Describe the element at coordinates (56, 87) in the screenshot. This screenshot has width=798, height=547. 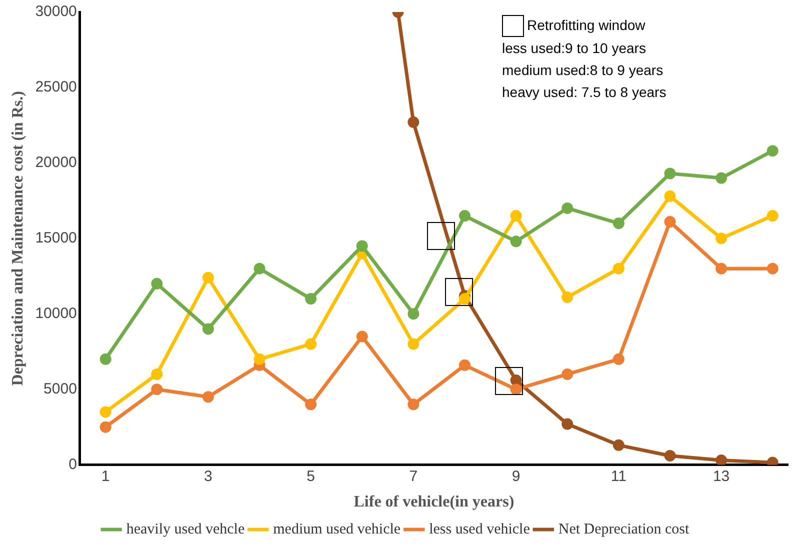
I see `y-tick-label: 25000` at that location.